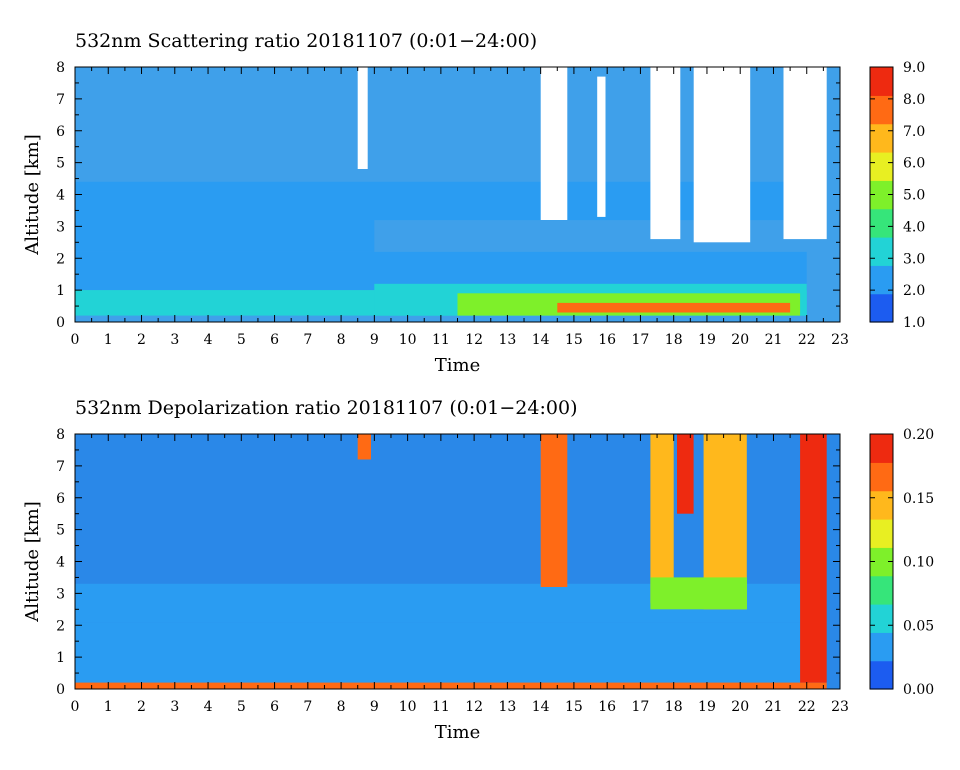  I want to click on colorbar-tick-label: 8.0, so click(914, 100).